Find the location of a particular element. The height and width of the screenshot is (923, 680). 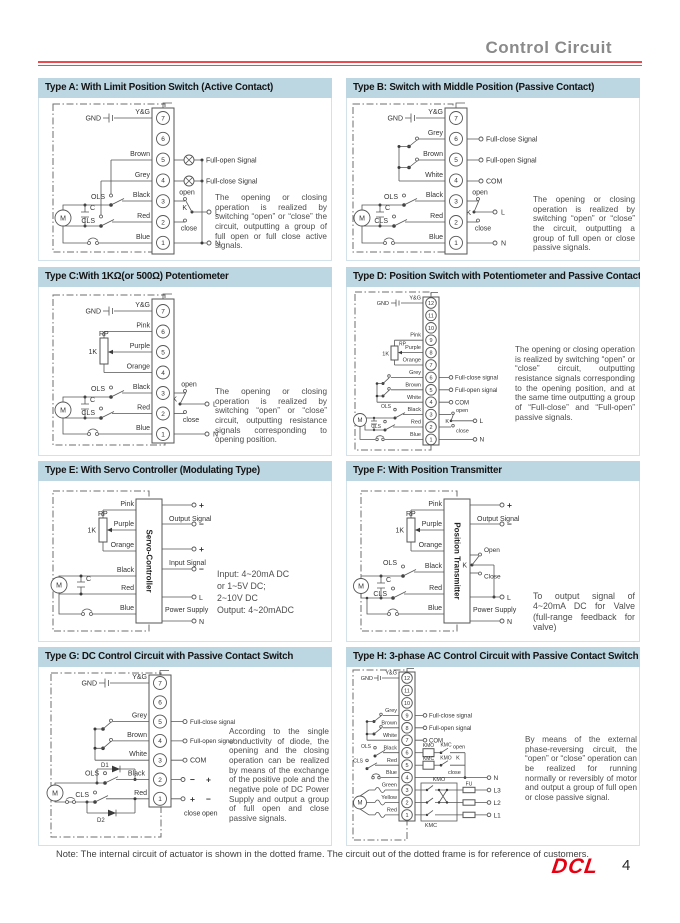

ols-switch-icon is located at coordinates (130, 392).